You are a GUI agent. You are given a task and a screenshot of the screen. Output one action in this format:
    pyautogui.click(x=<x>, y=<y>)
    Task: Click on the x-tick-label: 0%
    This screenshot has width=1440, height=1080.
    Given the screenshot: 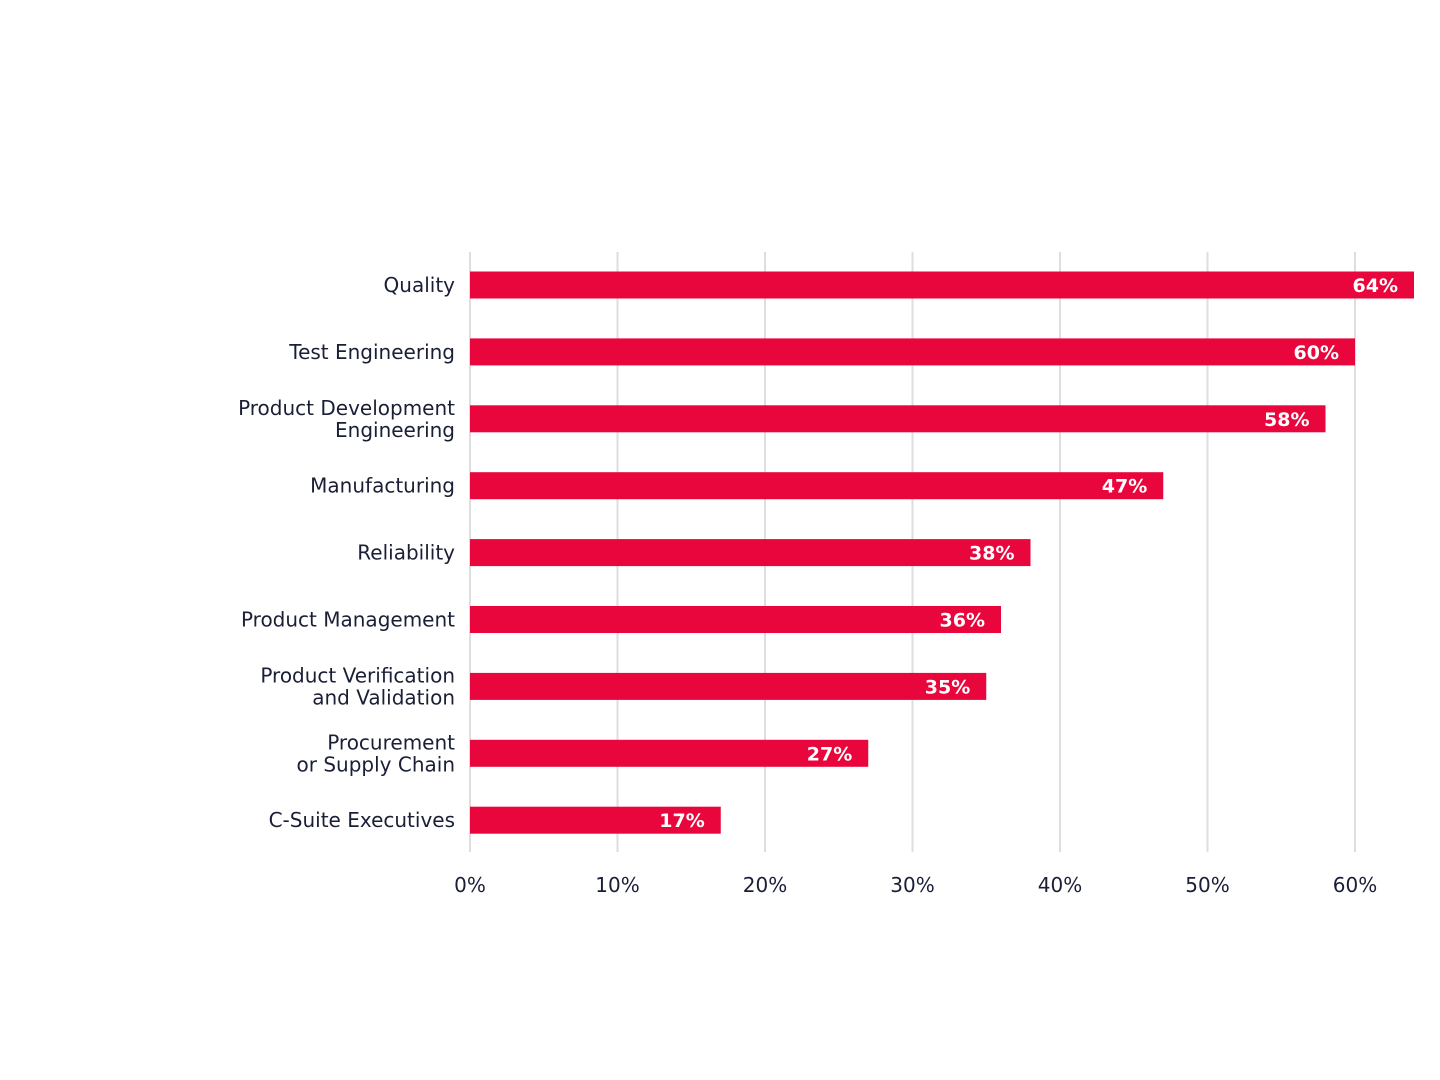 What is the action you would take?
    pyautogui.click(x=470, y=885)
    